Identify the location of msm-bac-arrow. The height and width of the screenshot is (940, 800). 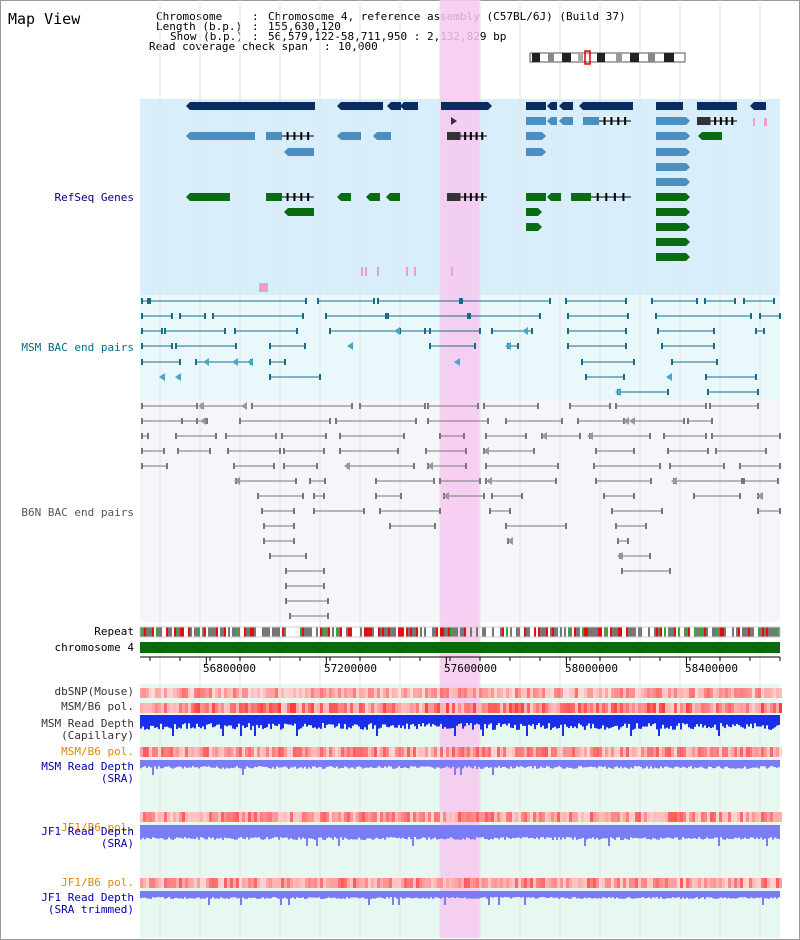
(618, 392).